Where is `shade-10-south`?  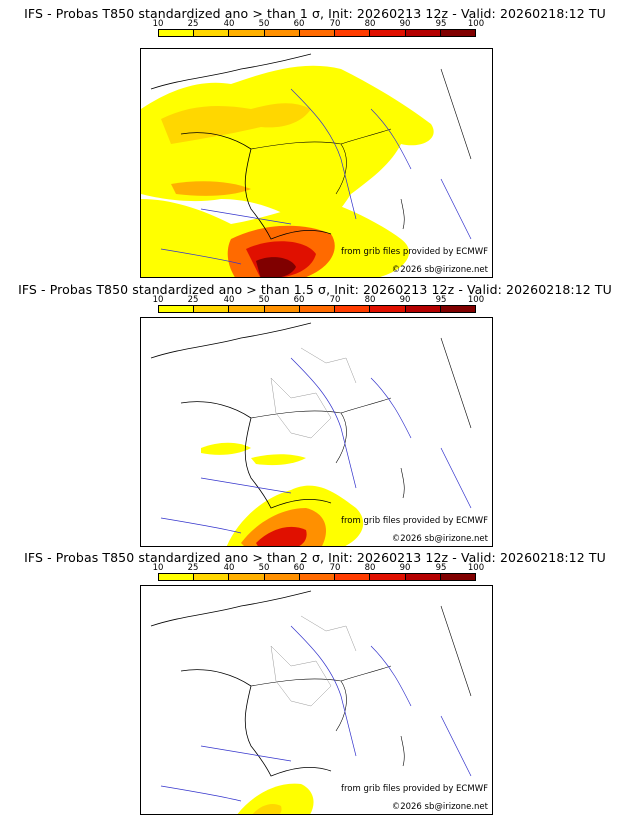
shade-10-south is located at coordinates (275, 798).